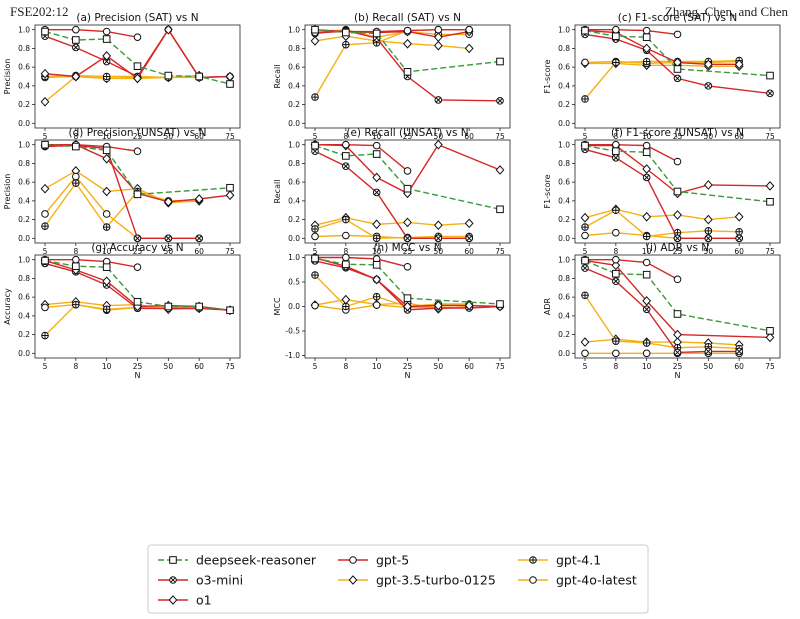 The width and height of the screenshot is (800, 619). Describe the element at coordinates (294, 85) in the screenshot. I see `y-tick-label: 0.4` at that location.